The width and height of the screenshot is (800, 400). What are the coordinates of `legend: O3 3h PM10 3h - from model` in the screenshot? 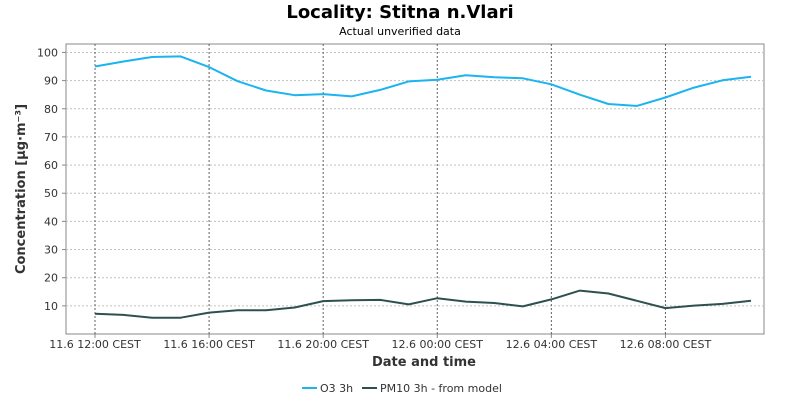 It's located at (402, 388).